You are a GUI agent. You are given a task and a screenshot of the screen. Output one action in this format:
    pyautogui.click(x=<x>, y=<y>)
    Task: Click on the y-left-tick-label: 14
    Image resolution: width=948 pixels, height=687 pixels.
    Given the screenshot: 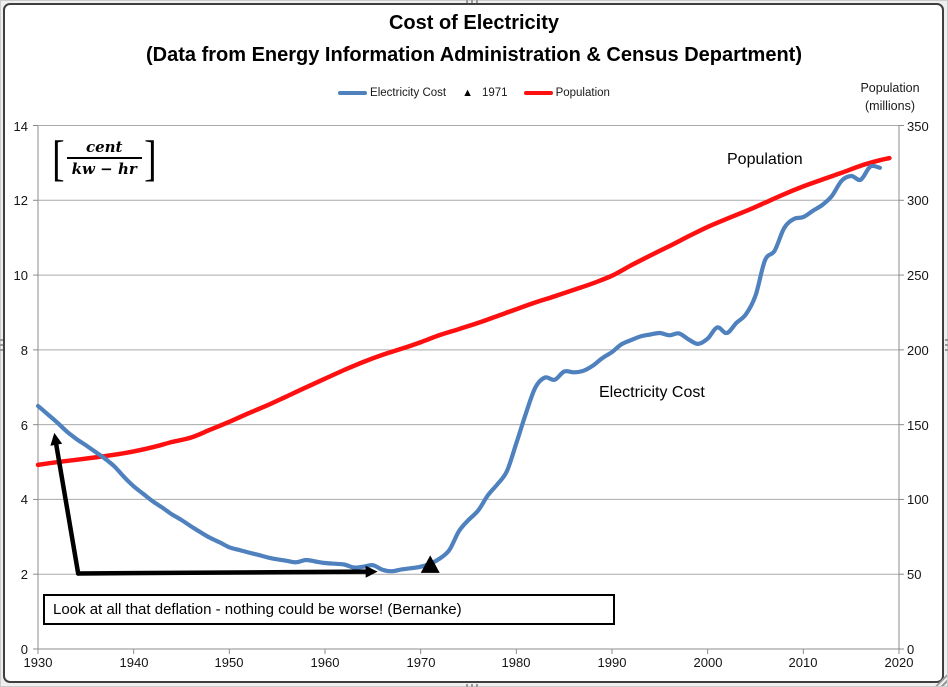 What is the action you would take?
    pyautogui.click(x=20, y=126)
    